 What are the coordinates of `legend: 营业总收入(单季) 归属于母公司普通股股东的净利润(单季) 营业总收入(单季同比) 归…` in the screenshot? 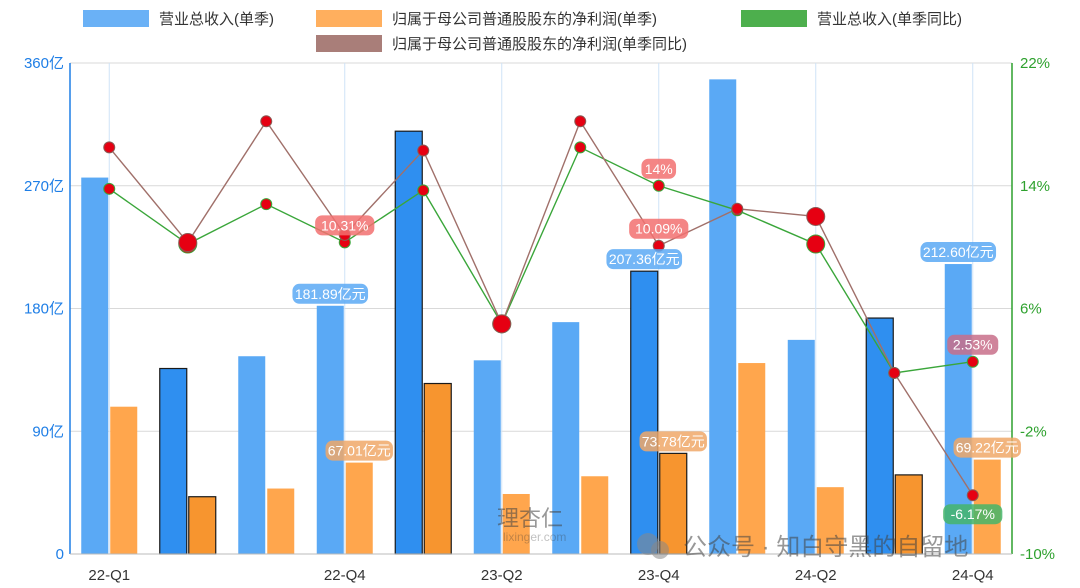 It's located at (522, 31).